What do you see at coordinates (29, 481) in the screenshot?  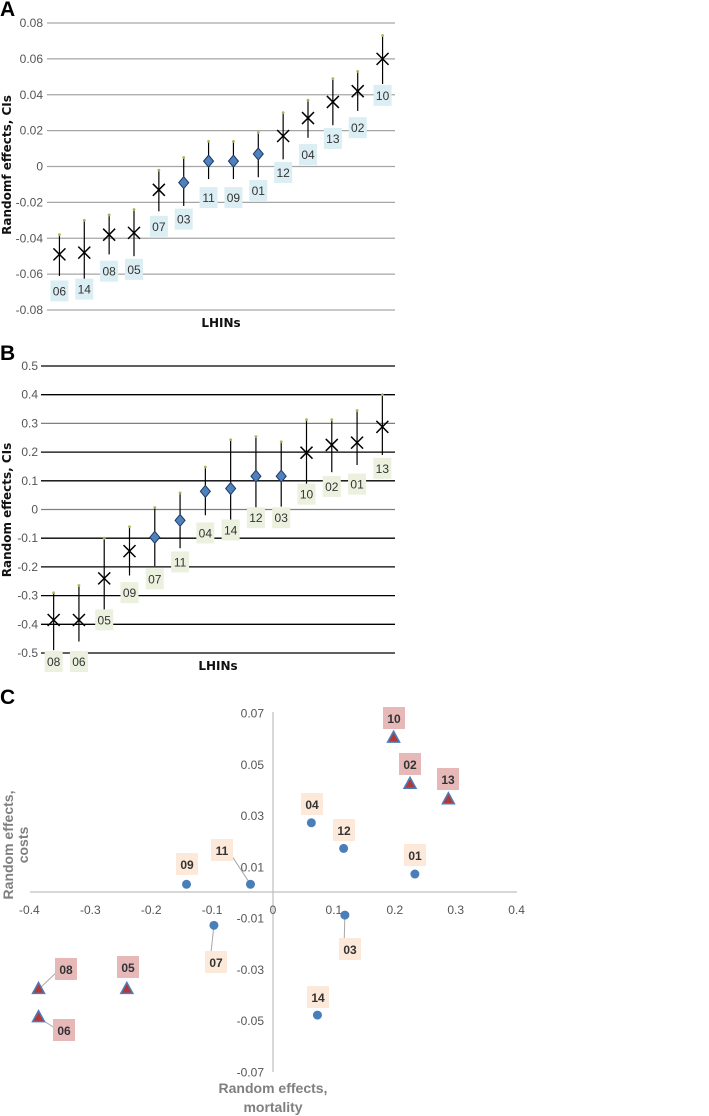 I see `y-tick-label: 0.1` at bounding box center [29, 481].